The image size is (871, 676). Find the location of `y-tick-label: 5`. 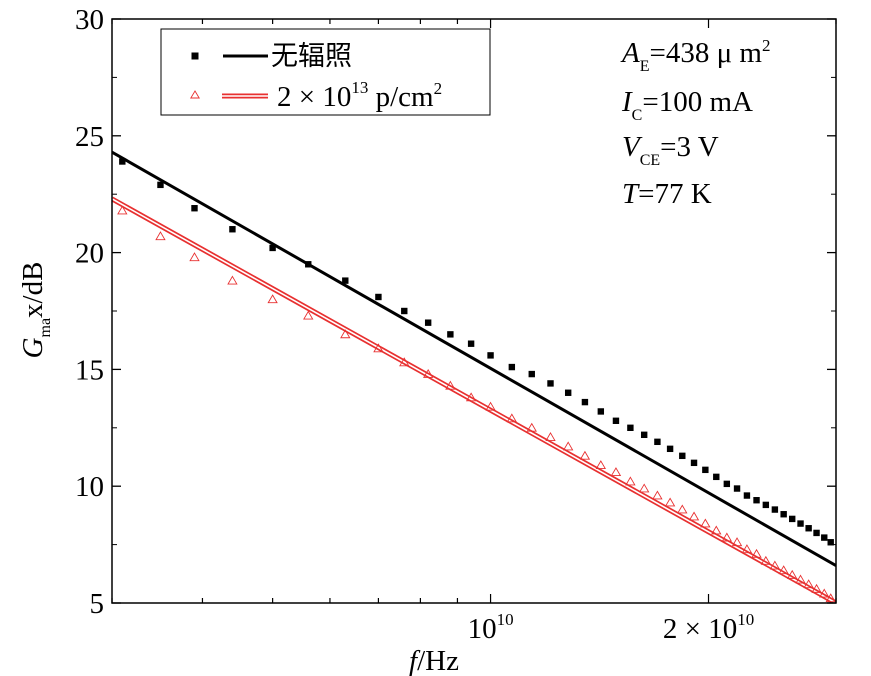

y-tick-label: 5 is located at coordinates (97, 604).